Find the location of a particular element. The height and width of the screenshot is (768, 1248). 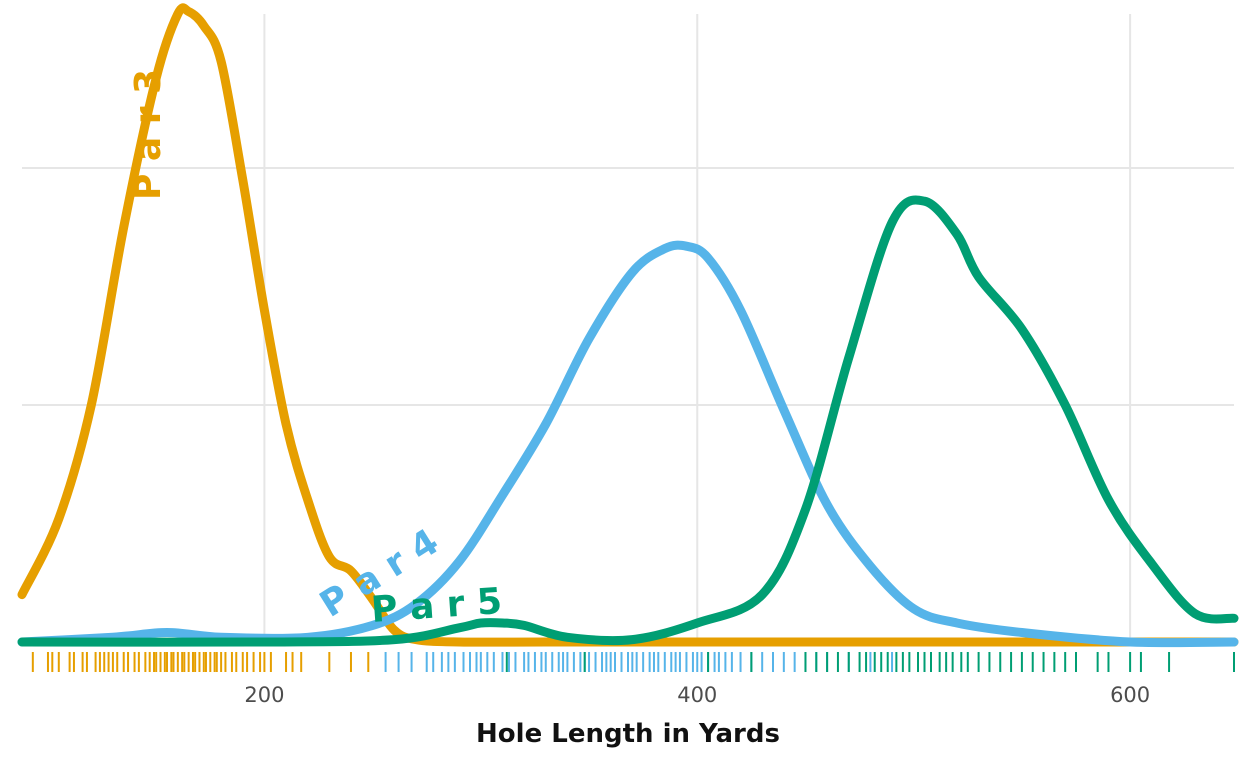

curve-label-par-5: P a r 5 is located at coordinates (437, 606).